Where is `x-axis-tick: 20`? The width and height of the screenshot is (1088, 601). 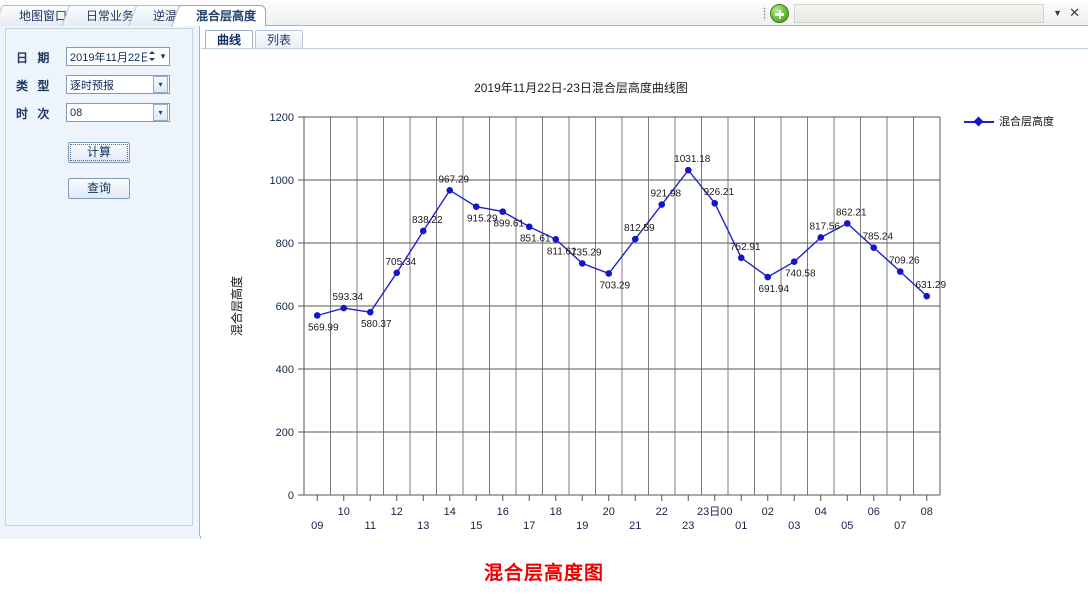 x-axis-tick: 20 is located at coordinates (609, 512).